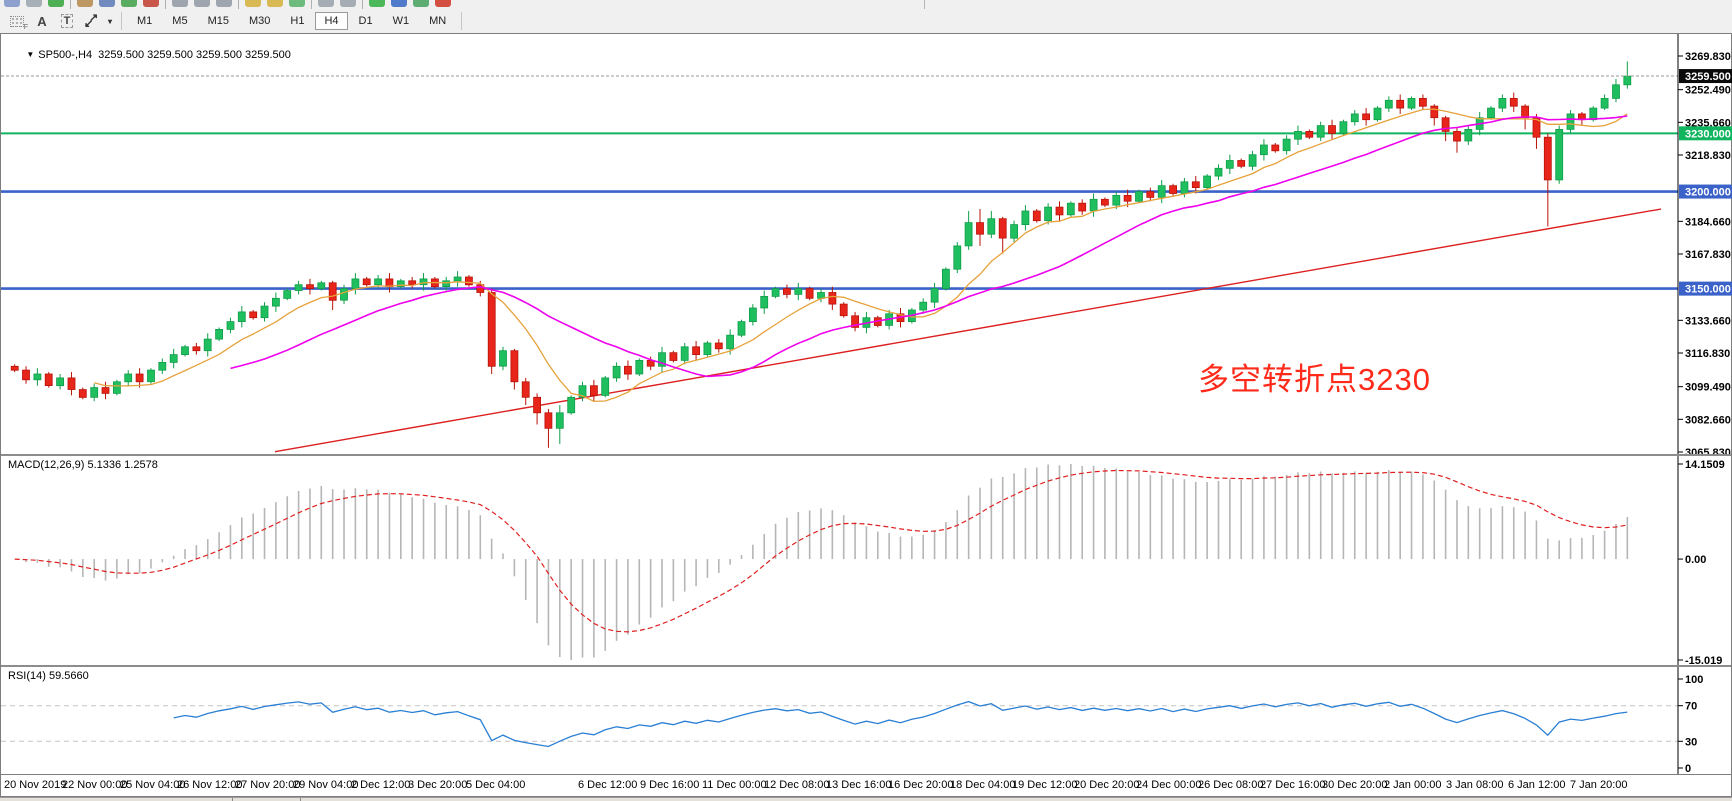 Image resolution: width=1732 pixels, height=801 pixels. I want to click on text-box-tool-button: T, so click(67, 21).